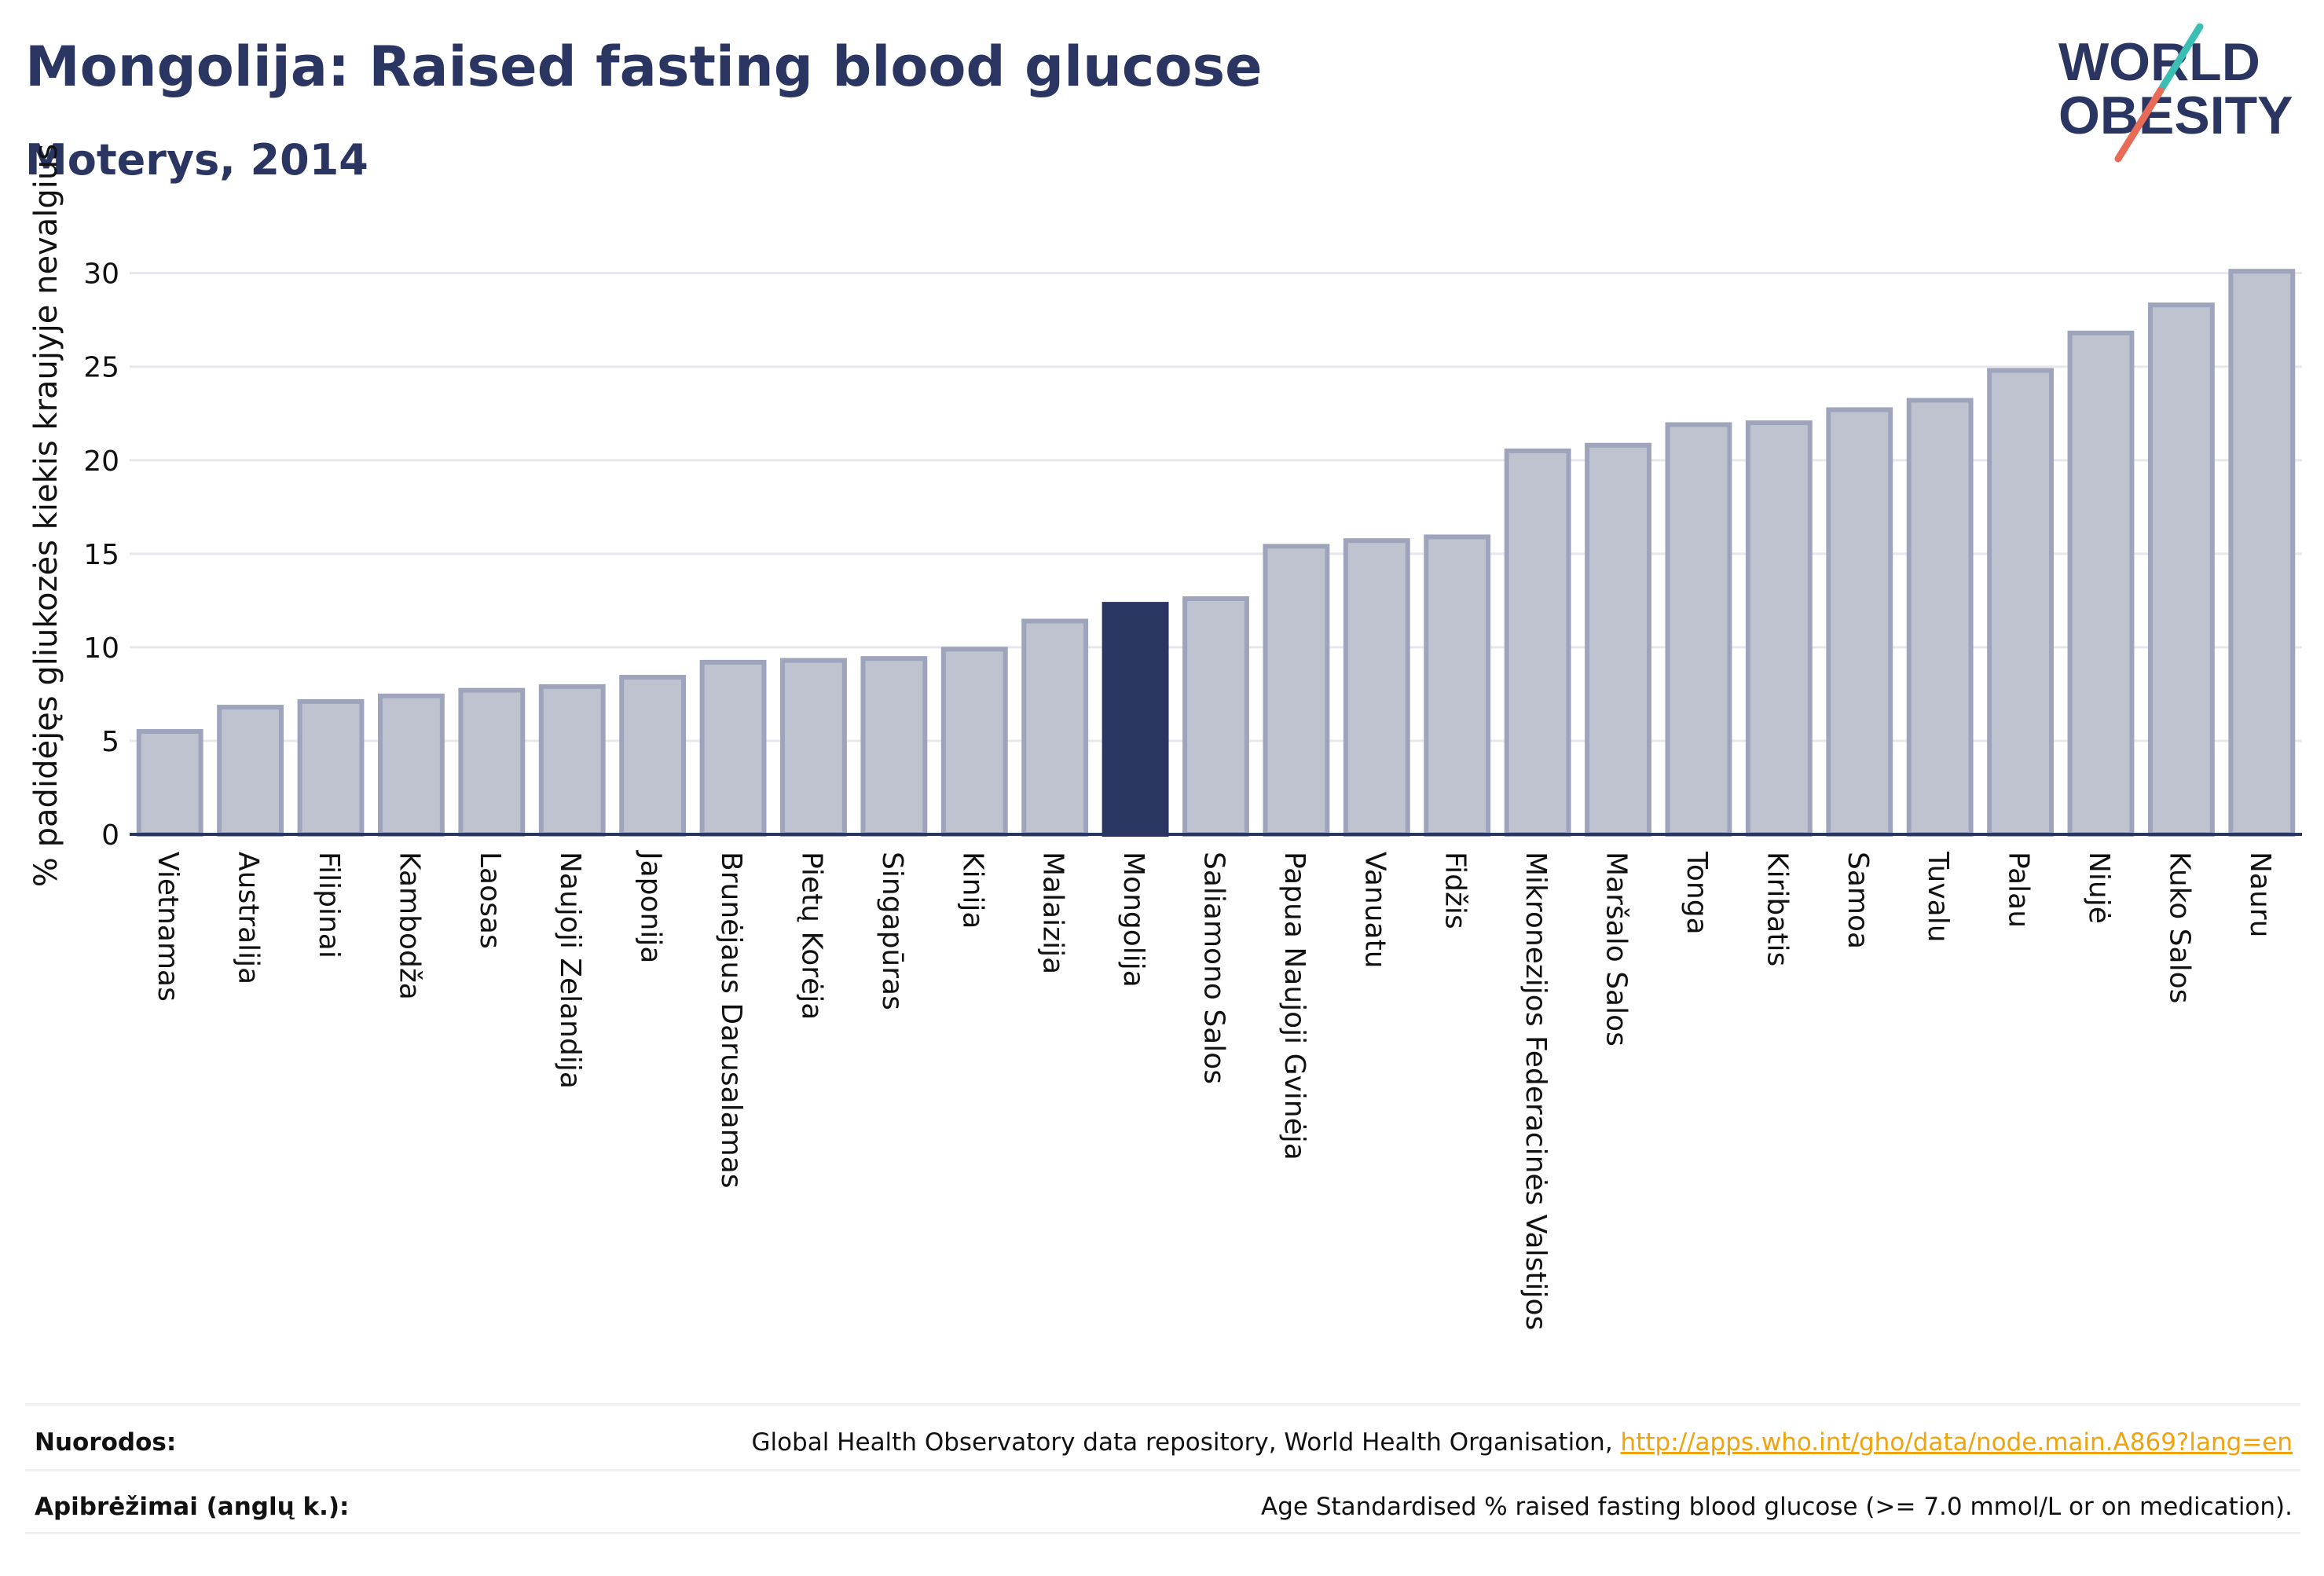 The height and width of the screenshot is (1576, 2324). I want to click on logo-slash-teal, so click(2180, 59).